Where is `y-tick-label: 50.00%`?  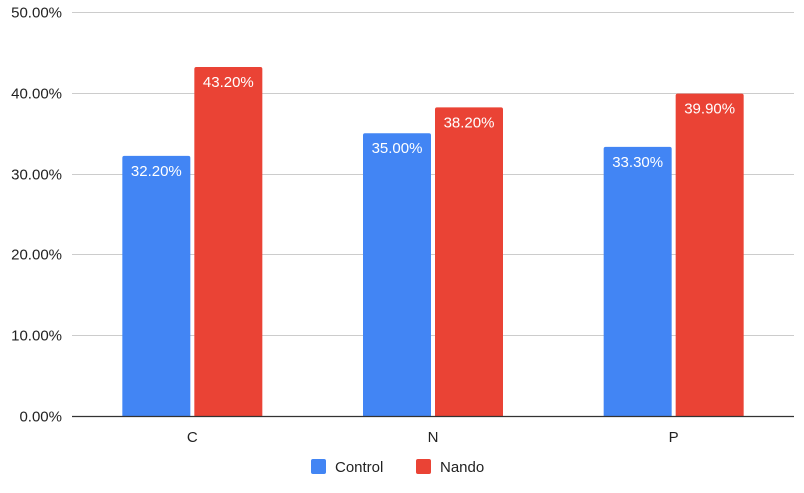
y-tick-label: 50.00% is located at coordinates (36, 13).